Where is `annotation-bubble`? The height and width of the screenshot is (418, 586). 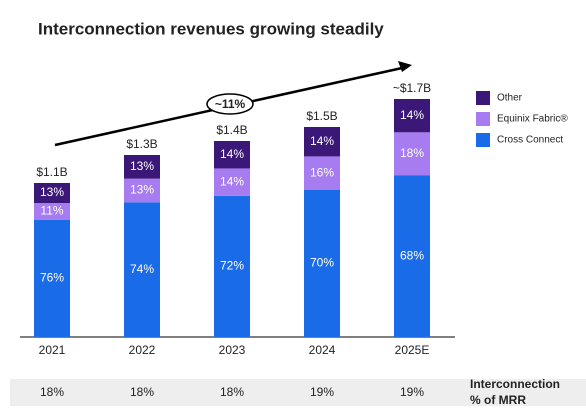 annotation-bubble is located at coordinates (230, 104).